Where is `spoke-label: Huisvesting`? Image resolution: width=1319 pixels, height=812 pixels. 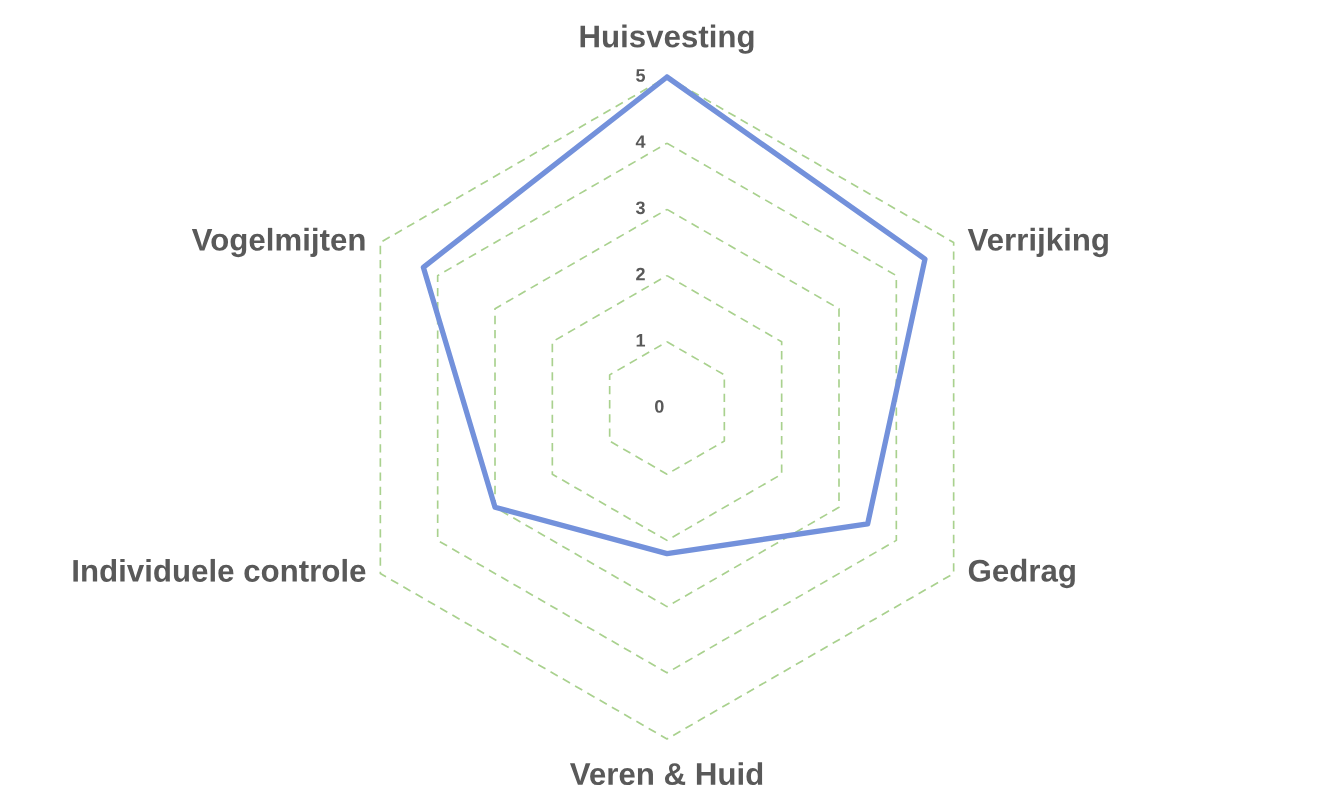 spoke-label: Huisvesting is located at coordinates (667, 39).